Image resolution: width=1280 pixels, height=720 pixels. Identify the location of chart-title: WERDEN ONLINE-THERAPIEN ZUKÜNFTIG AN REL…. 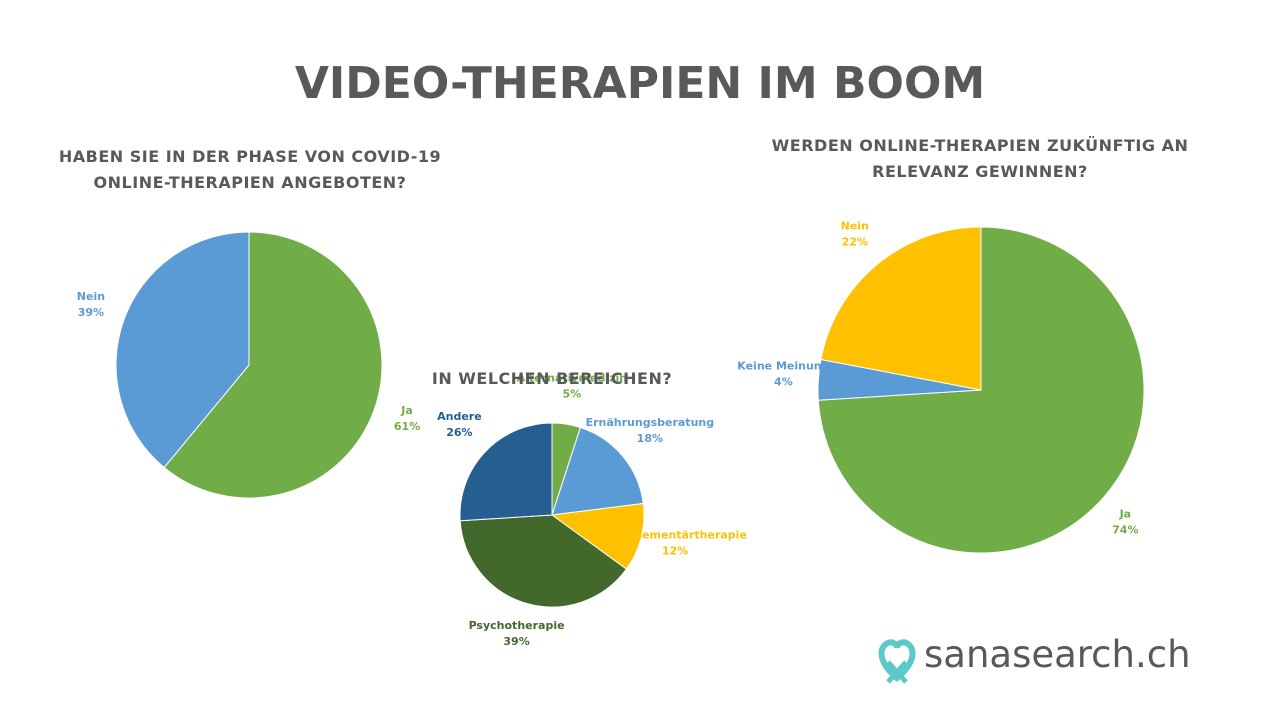
(980, 158).